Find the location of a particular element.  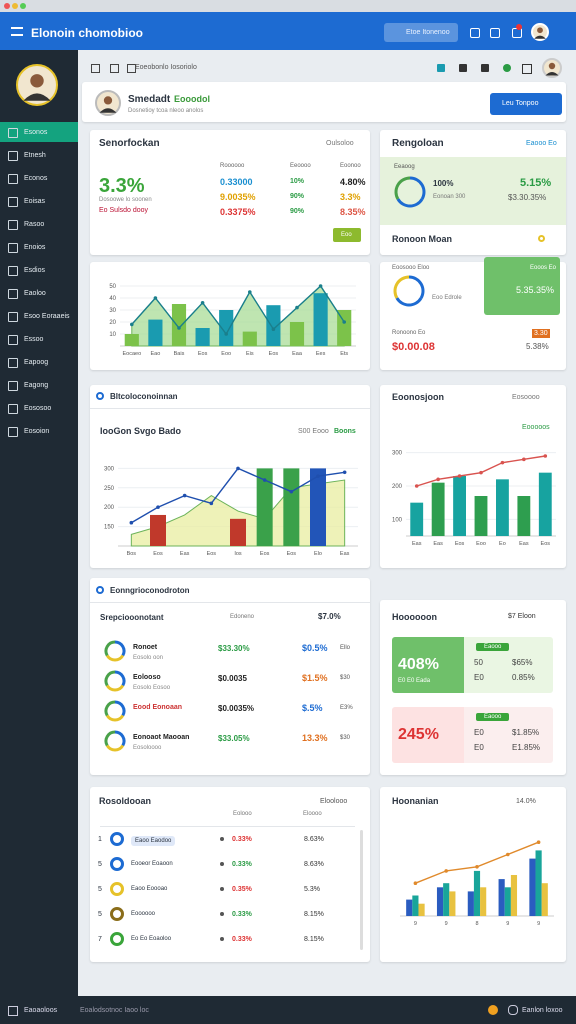

row-tag: Ello is located at coordinates (345, 648).